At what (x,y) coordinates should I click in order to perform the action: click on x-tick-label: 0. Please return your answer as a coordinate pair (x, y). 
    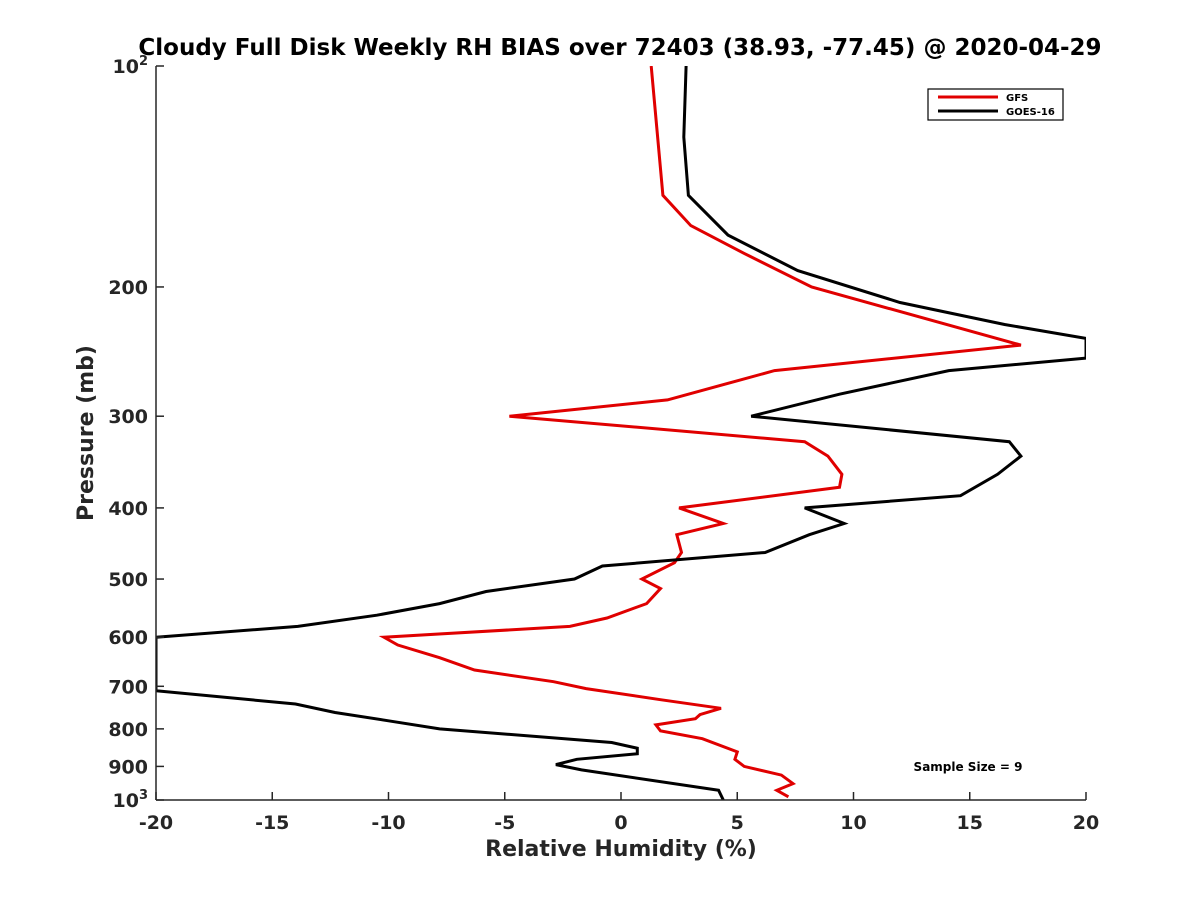
    Looking at the image, I should click on (620, 823).